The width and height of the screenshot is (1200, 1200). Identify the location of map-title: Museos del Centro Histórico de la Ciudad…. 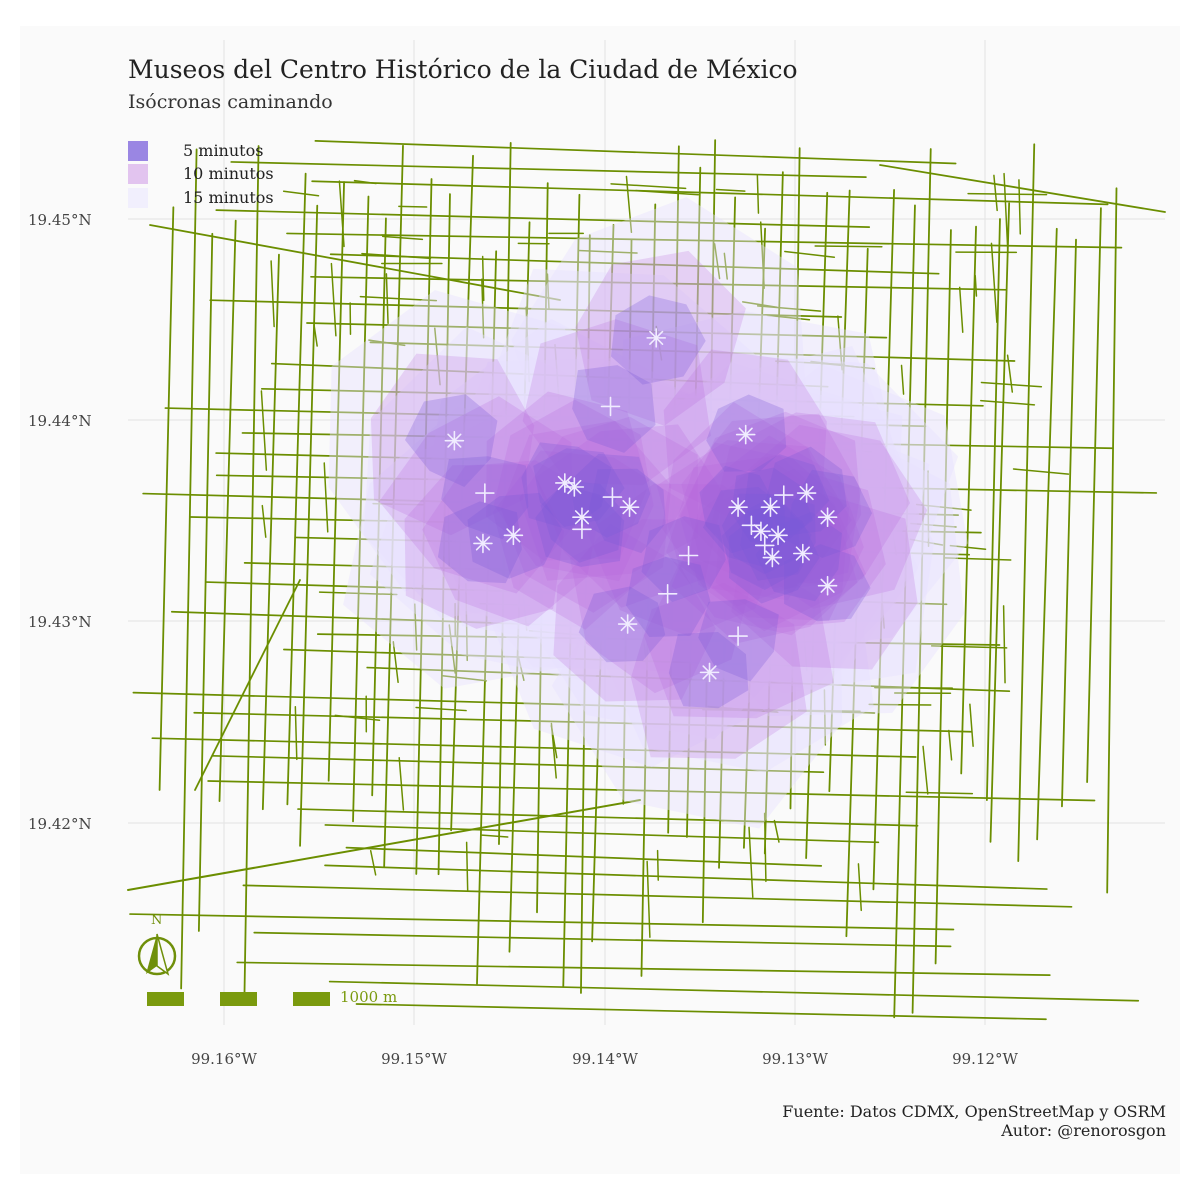
(463, 69).